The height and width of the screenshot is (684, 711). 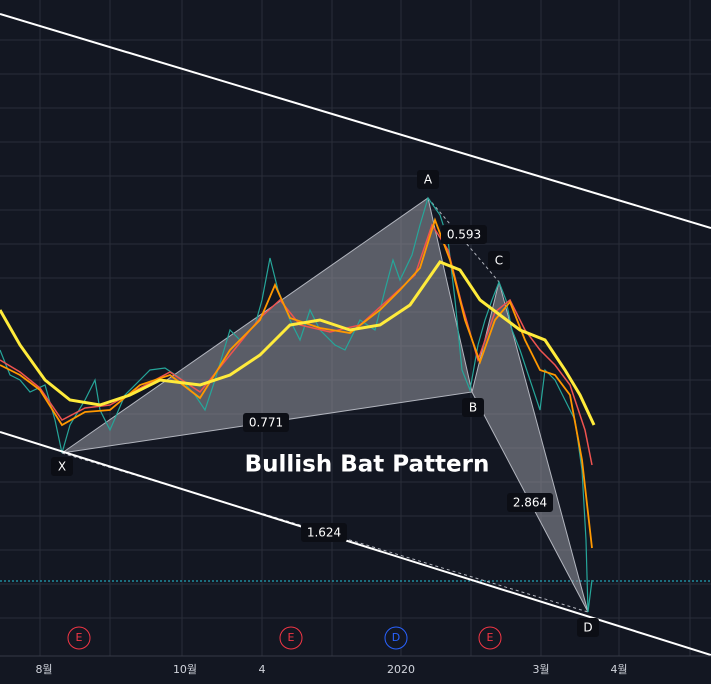 What do you see at coordinates (618, 669) in the screenshot?
I see `x-tick-label: 4월` at bounding box center [618, 669].